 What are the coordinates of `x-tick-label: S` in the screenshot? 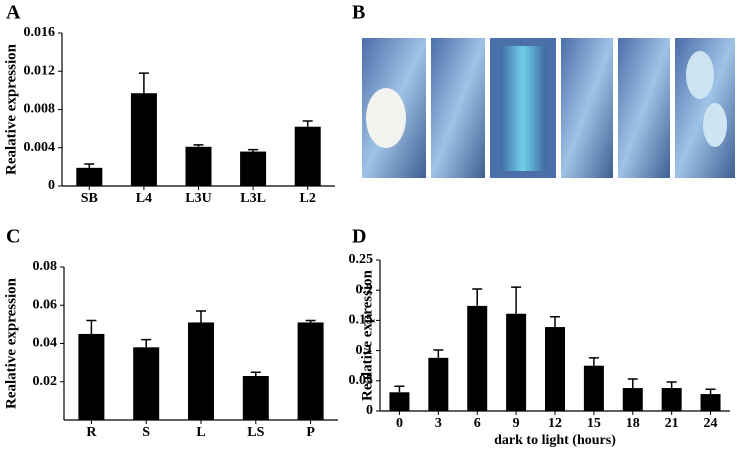 It's located at (146, 432).